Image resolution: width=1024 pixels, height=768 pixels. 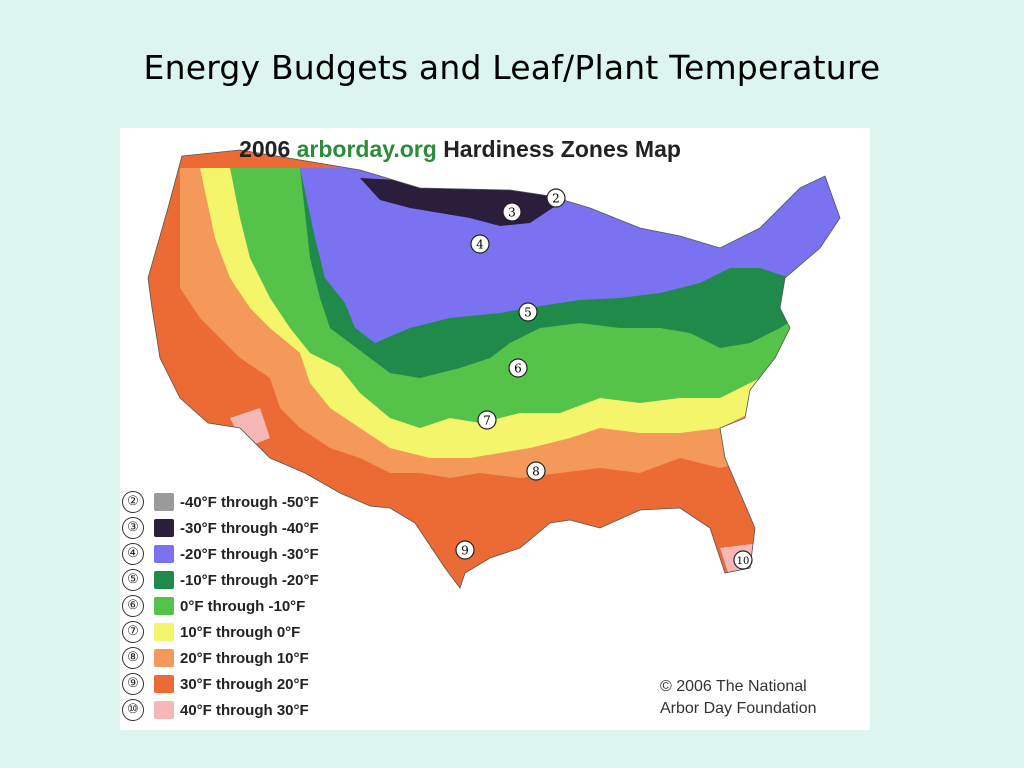 I want to click on zone-marker-3: 3, so click(x=512, y=212).